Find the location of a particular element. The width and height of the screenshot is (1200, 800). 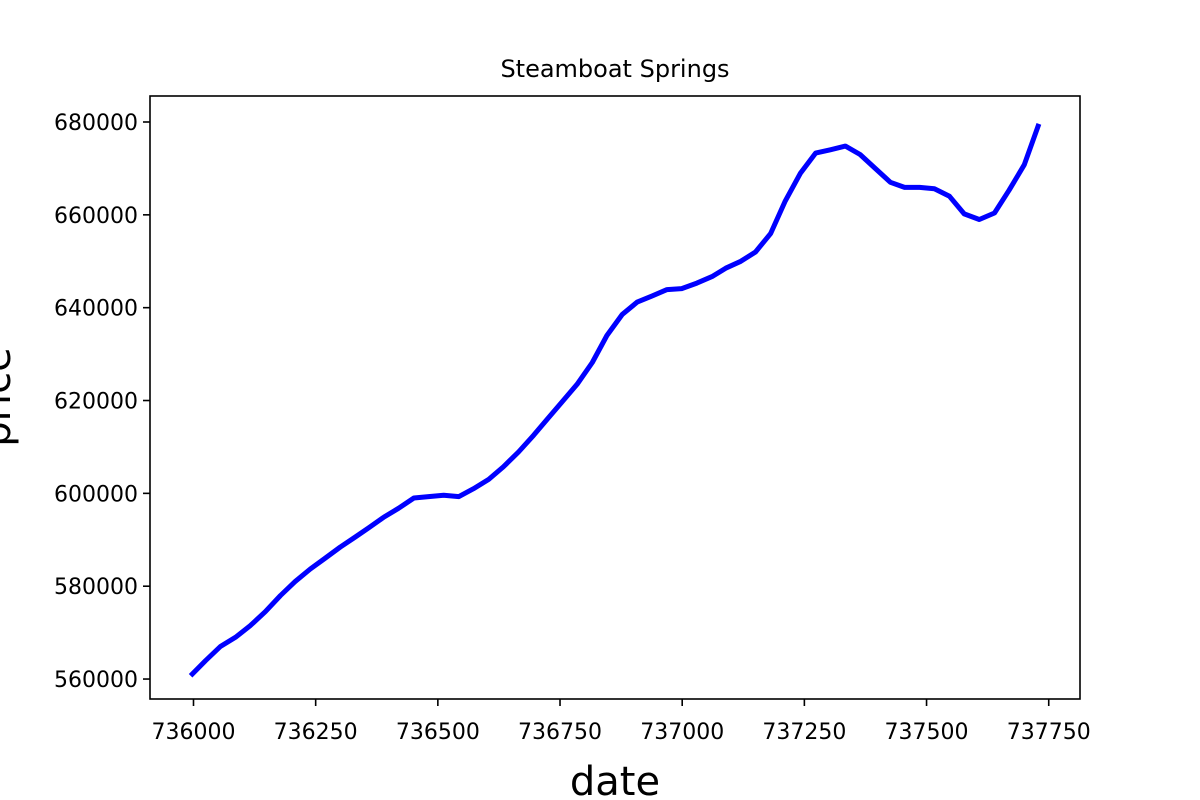

x-tick-label: 737250 is located at coordinates (804, 732).